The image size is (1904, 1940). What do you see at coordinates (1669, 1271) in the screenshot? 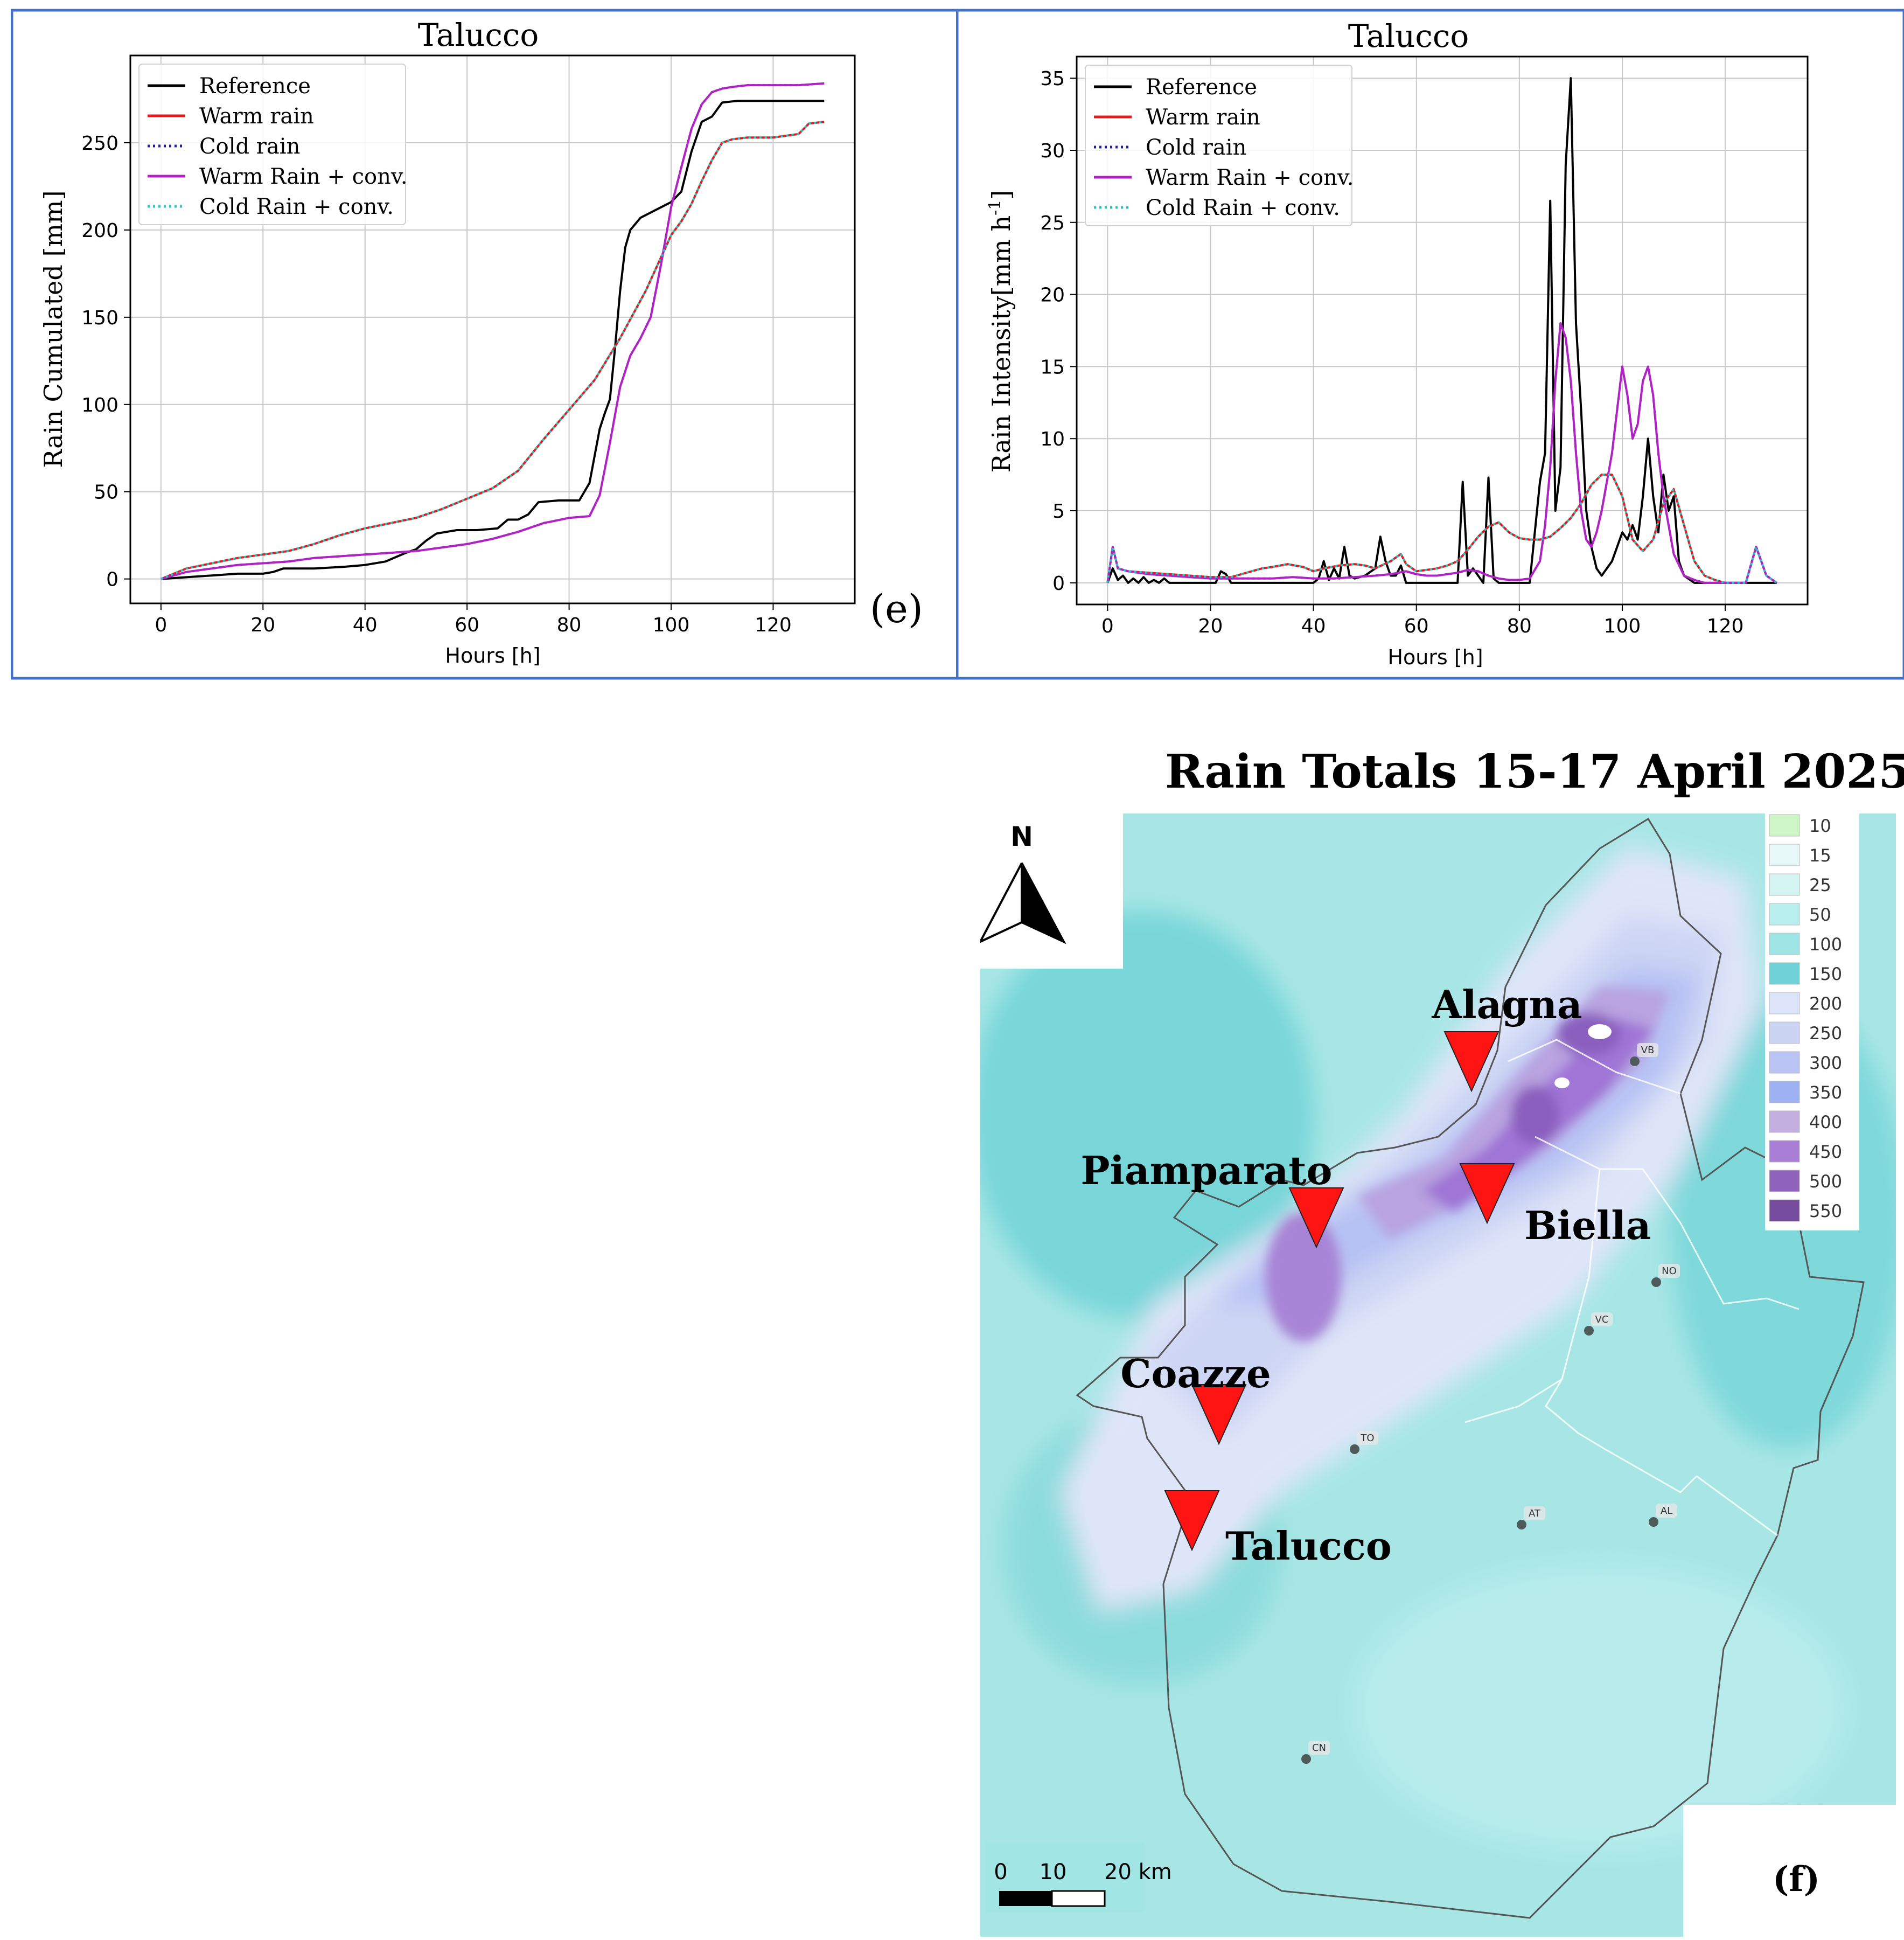
I see `city-label: NO` at bounding box center [1669, 1271].